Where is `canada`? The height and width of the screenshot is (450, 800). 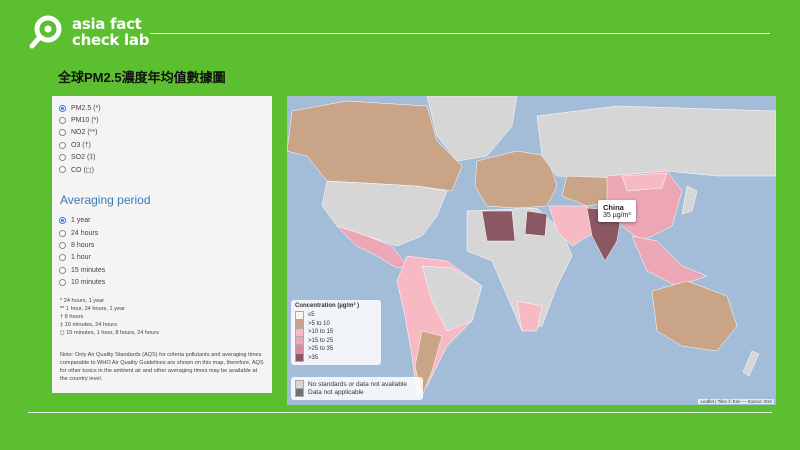 canada is located at coordinates (375, 146).